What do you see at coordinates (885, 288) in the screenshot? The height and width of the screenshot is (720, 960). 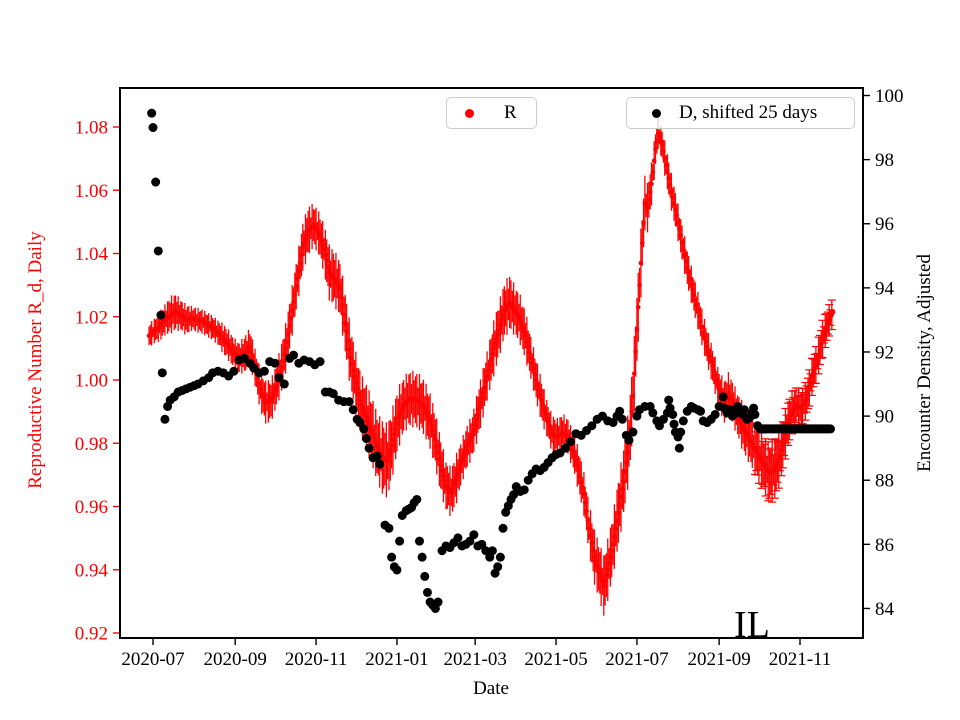 I see `svg-text: 94` at bounding box center [885, 288].